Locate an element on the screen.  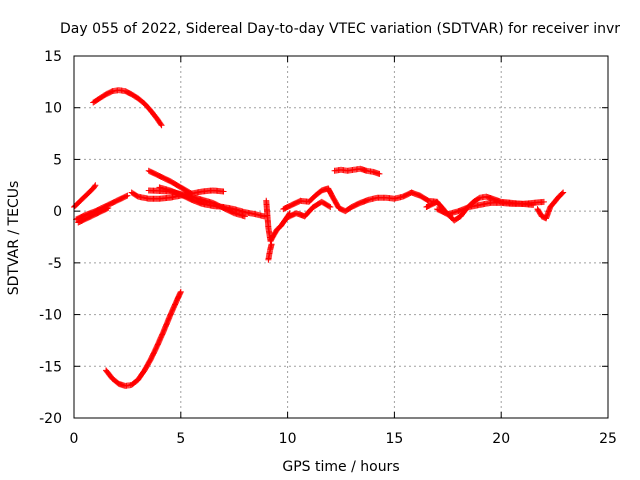
x-tick-label: 5 is located at coordinates (180, 439).